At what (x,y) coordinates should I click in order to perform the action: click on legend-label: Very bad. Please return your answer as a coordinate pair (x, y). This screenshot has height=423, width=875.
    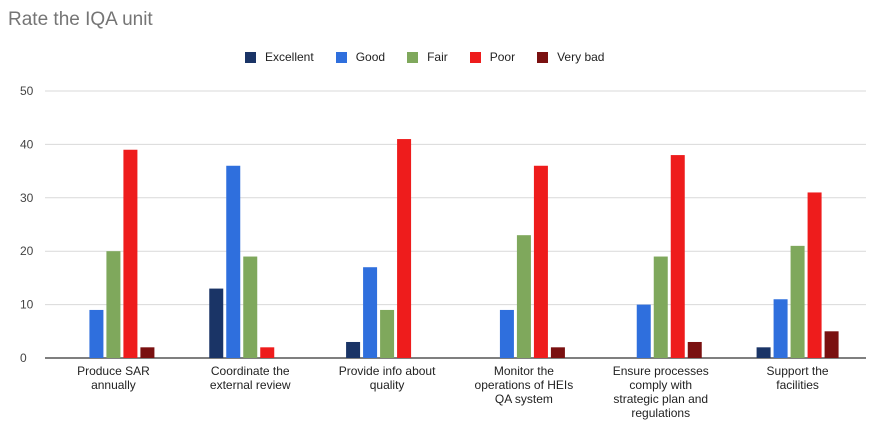
    Looking at the image, I should click on (581, 57).